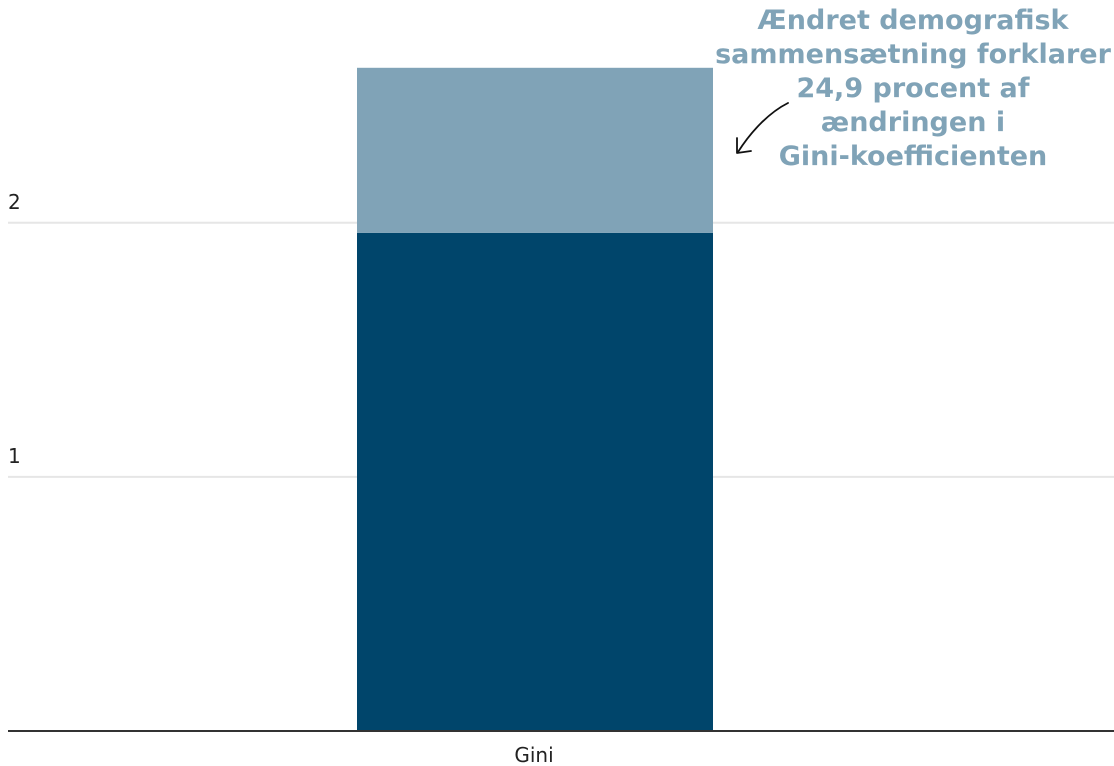 This screenshot has width=1114, height=766. What do you see at coordinates (913, 122) in the screenshot?
I see `annotation-line-4: ændringen i` at bounding box center [913, 122].